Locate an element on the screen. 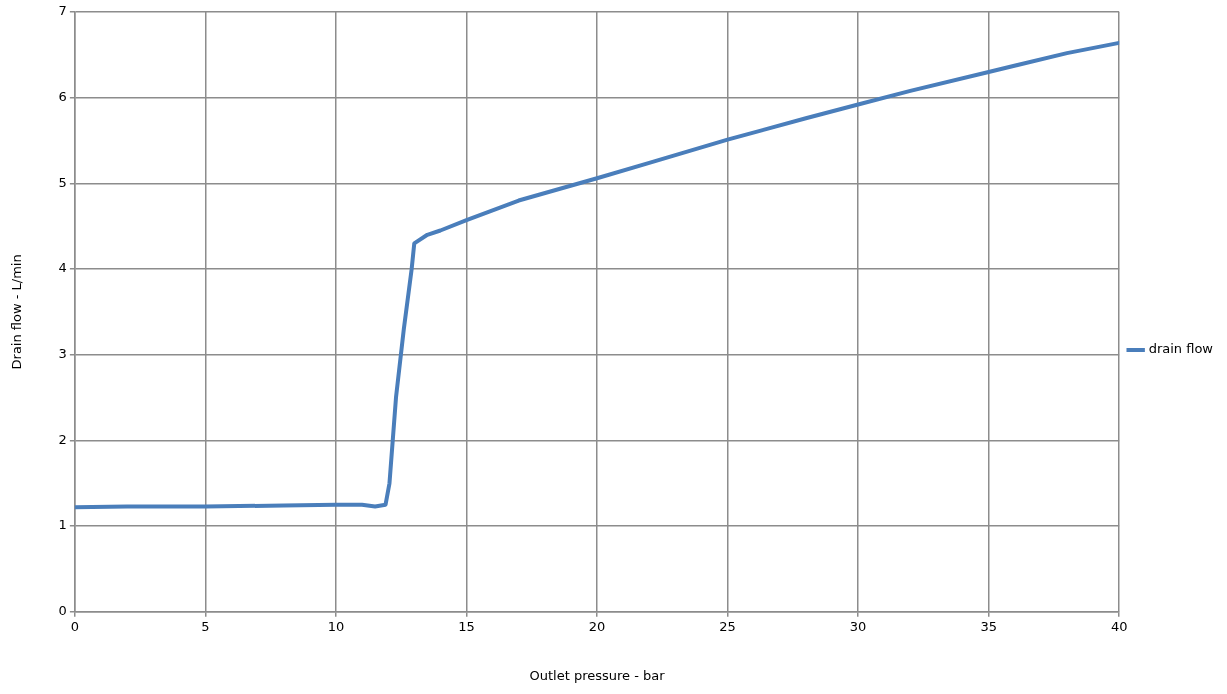  x-tick-label: 15 is located at coordinates (466, 626).